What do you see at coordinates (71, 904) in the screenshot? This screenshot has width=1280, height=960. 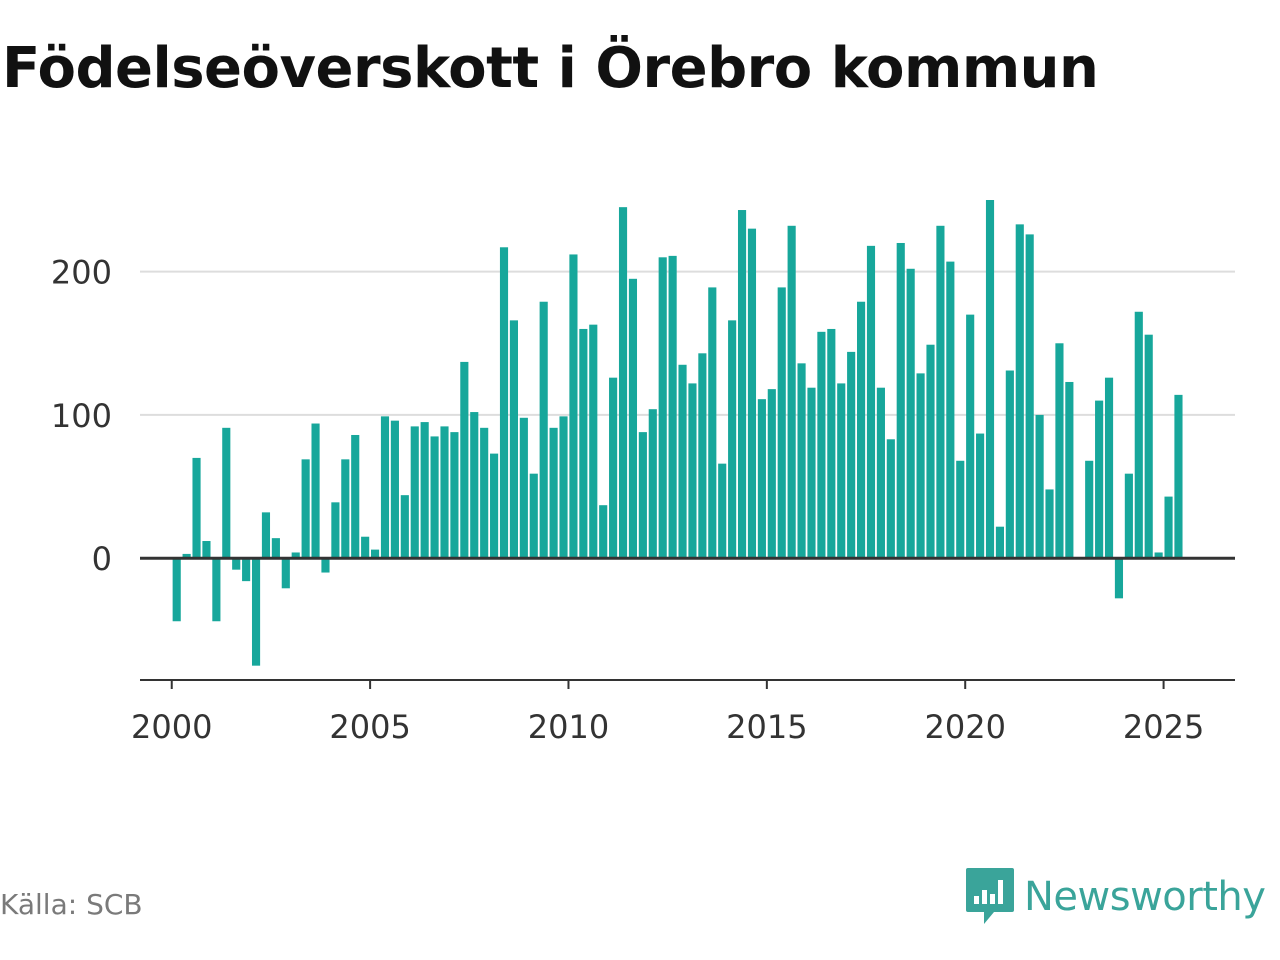 I see `source-note: Källa: SCB` at bounding box center [71, 904].